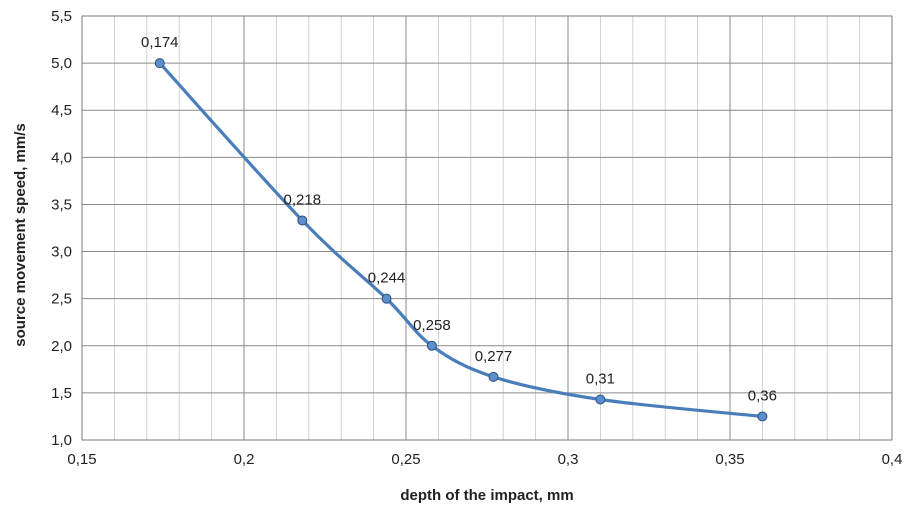  Describe the element at coordinates (303, 199) in the screenshot. I see `data-label: 0,218` at that location.